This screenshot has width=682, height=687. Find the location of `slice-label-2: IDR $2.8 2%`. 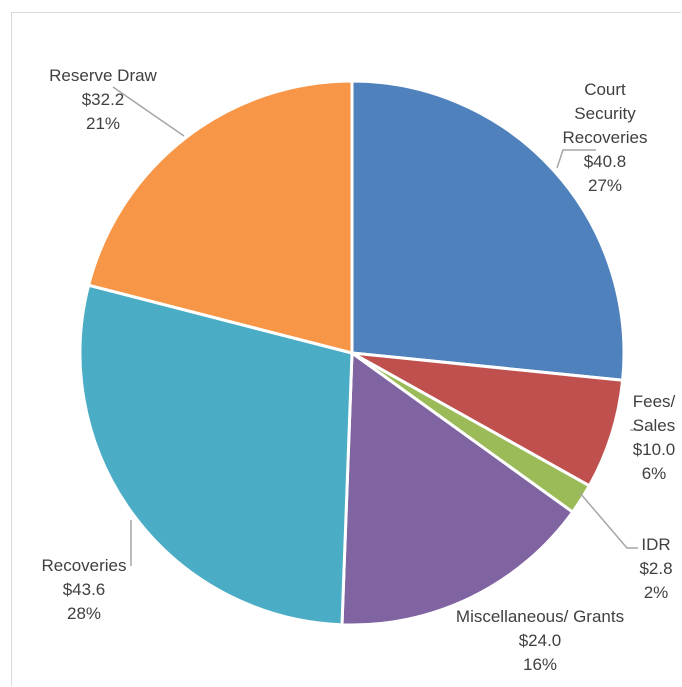

slice-label-2: IDR $2.8 2% is located at coordinates (655, 568).